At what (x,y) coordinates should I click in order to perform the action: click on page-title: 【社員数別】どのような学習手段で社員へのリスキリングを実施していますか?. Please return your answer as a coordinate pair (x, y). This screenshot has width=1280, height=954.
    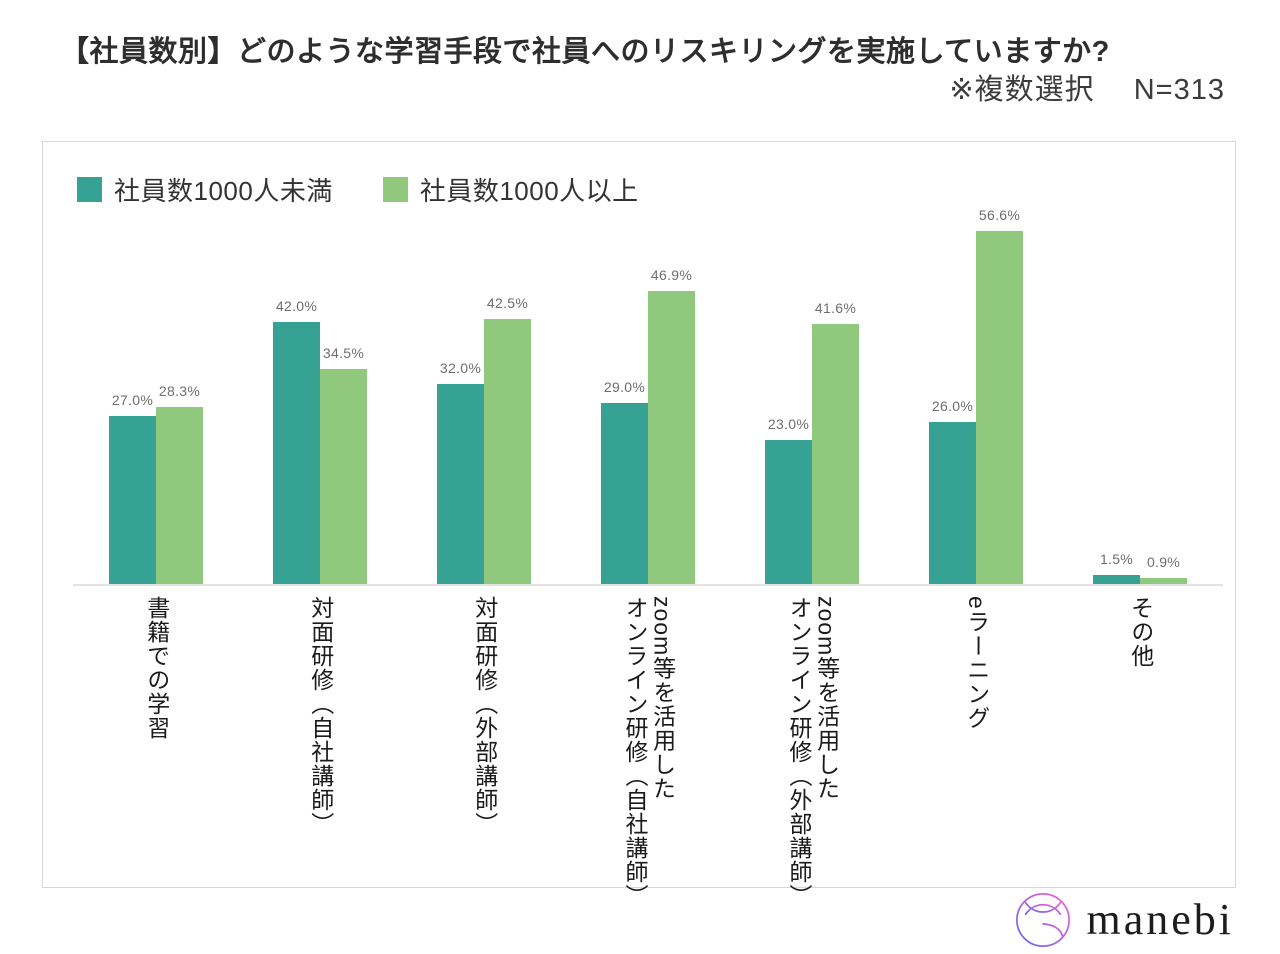
    Looking at the image, I should click on (585, 52).